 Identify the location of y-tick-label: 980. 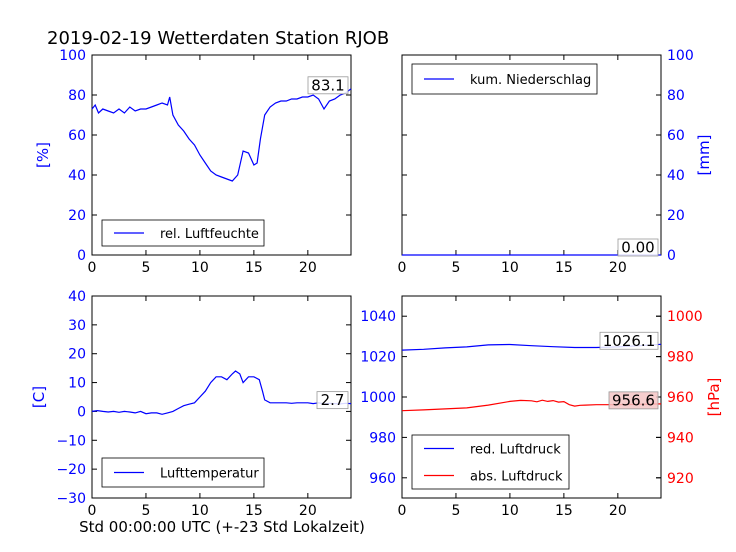
(382, 438).